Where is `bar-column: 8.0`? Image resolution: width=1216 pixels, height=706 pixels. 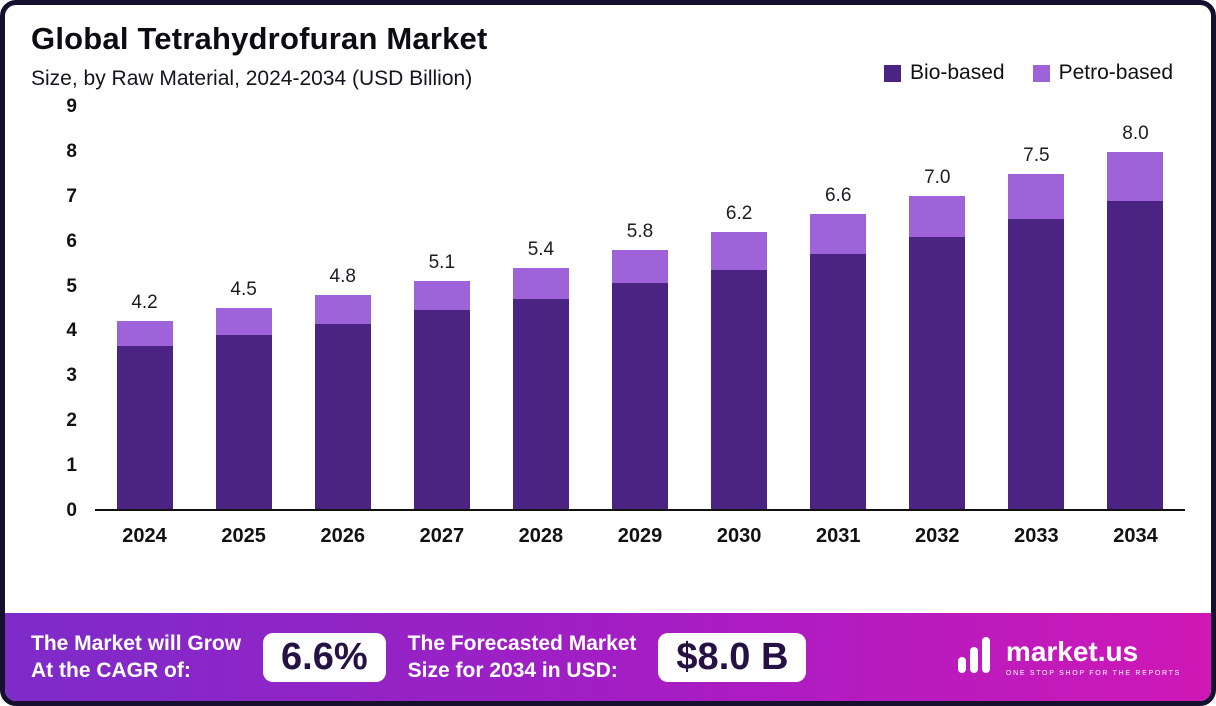
bar-column: 8.0 is located at coordinates (1135, 308).